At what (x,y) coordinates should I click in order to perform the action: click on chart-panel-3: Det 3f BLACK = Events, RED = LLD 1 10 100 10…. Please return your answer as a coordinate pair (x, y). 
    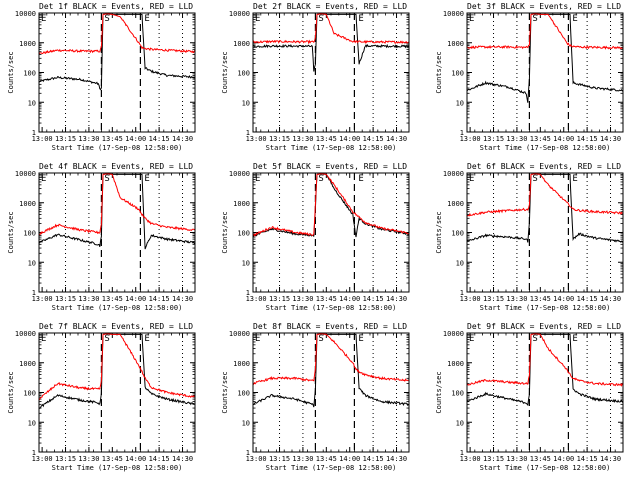
    Looking at the image, I should click on (529, 77).